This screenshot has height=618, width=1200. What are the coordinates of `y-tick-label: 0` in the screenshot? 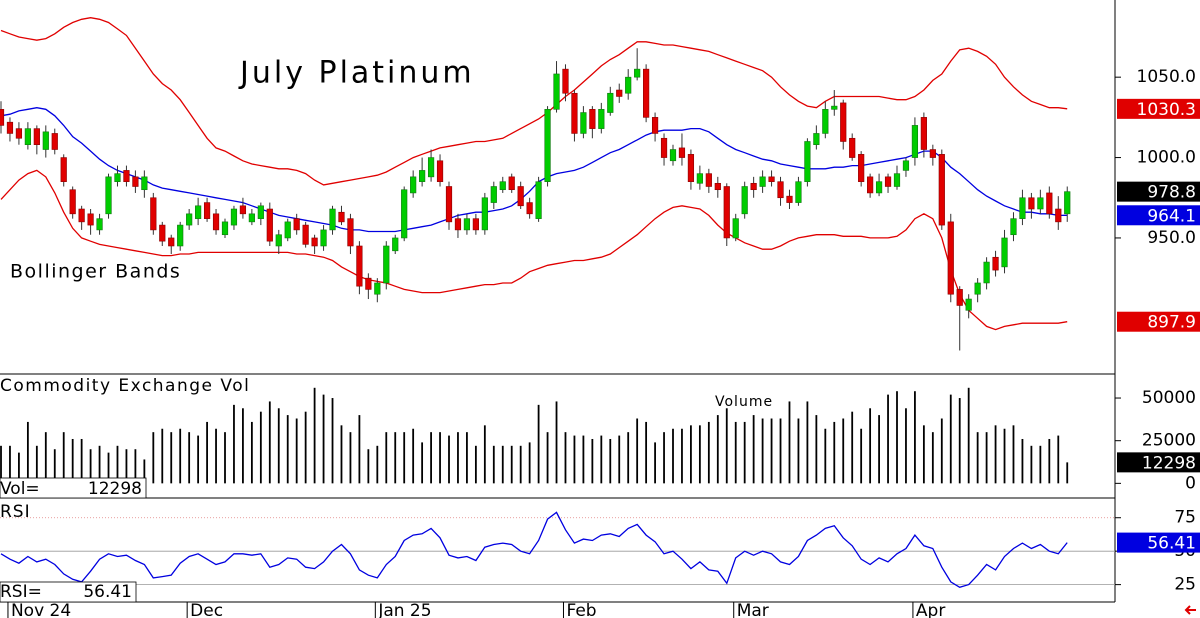 It's located at (1190, 483).